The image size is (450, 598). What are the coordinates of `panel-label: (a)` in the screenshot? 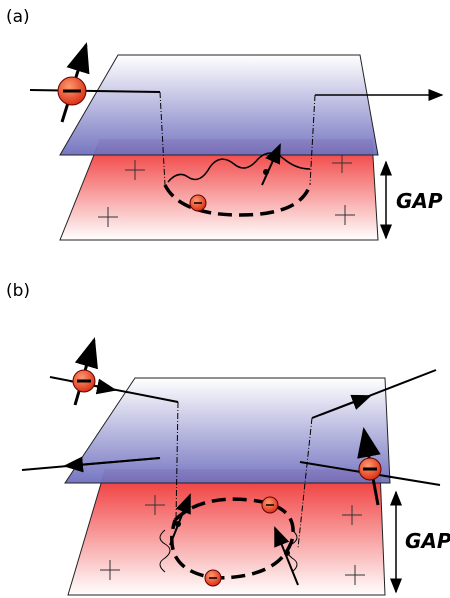 It's located at (18, 17).